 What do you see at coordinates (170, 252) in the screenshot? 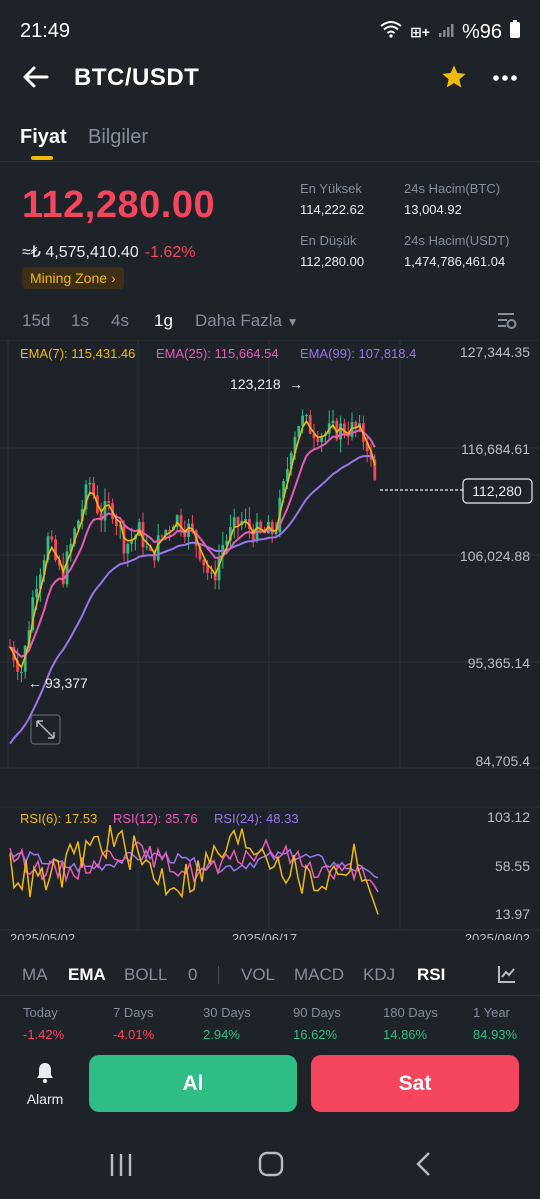
I see `price-change: -1.62%` at bounding box center [170, 252].